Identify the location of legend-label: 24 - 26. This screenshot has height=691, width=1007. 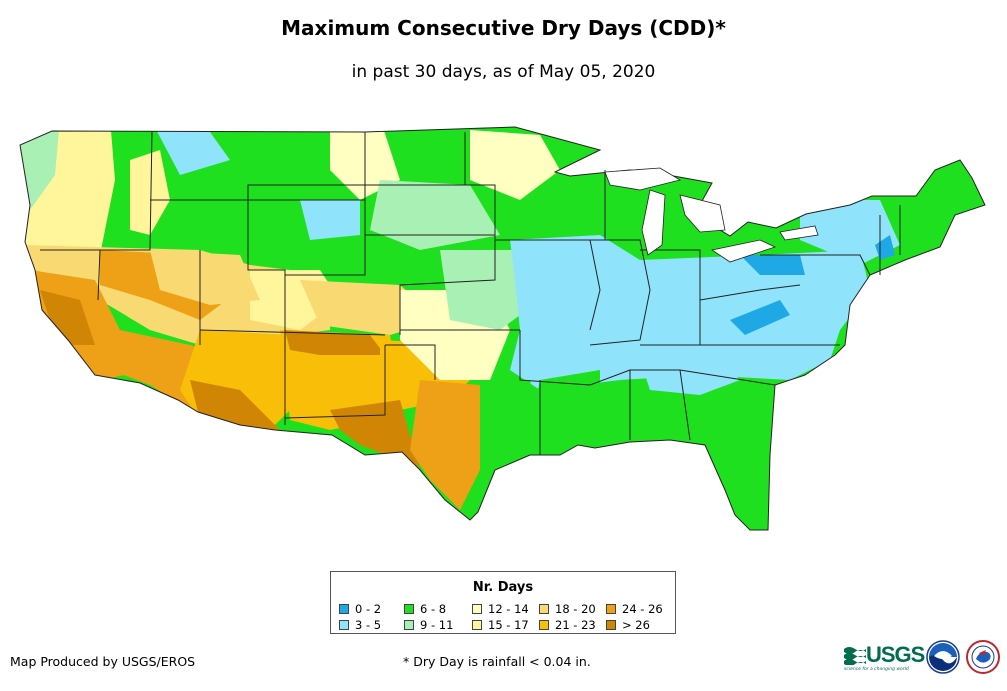
(642, 609).